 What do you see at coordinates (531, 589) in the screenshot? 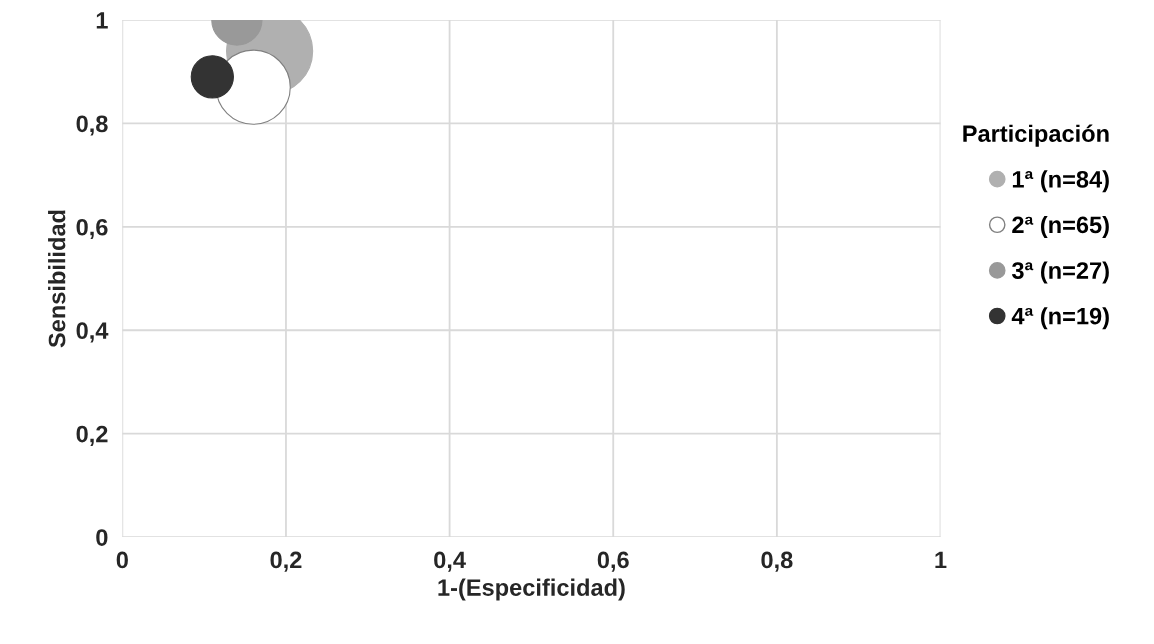
I see `x-axis-title: 1-(Especificidad)` at bounding box center [531, 589].